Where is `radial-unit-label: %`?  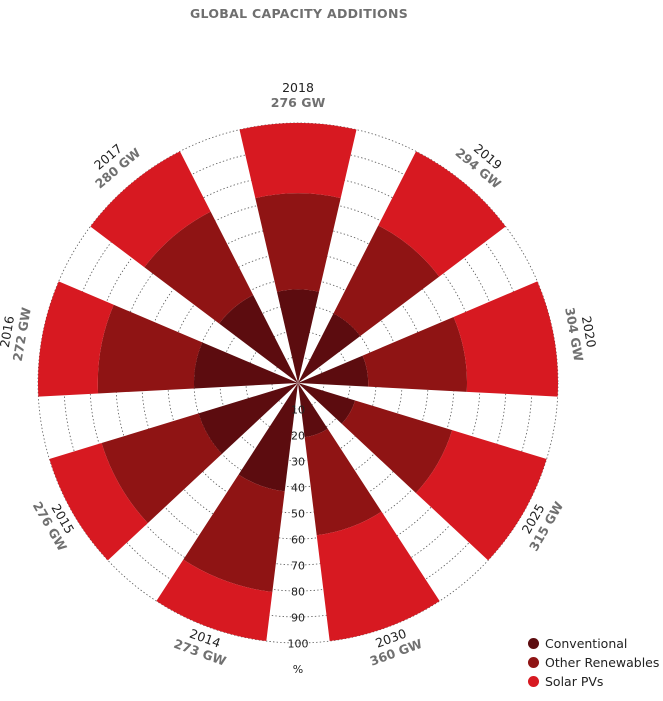 radial-unit-label: % is located at coordinates (298, 669).